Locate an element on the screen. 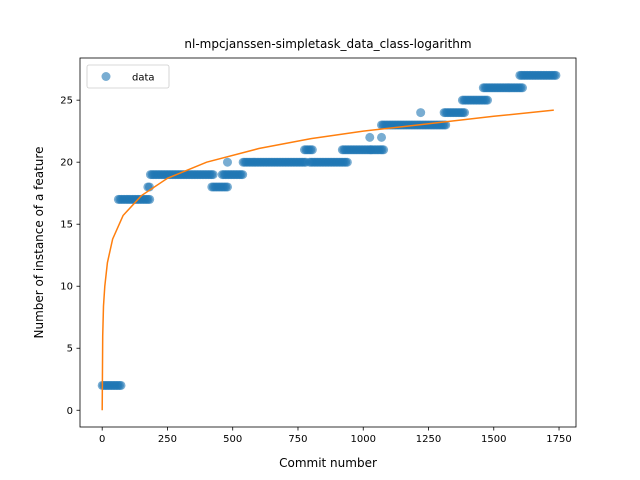 This screenshot has width=640, height=480. x-tick-label: 1000 is located at coordinates (363, 439).